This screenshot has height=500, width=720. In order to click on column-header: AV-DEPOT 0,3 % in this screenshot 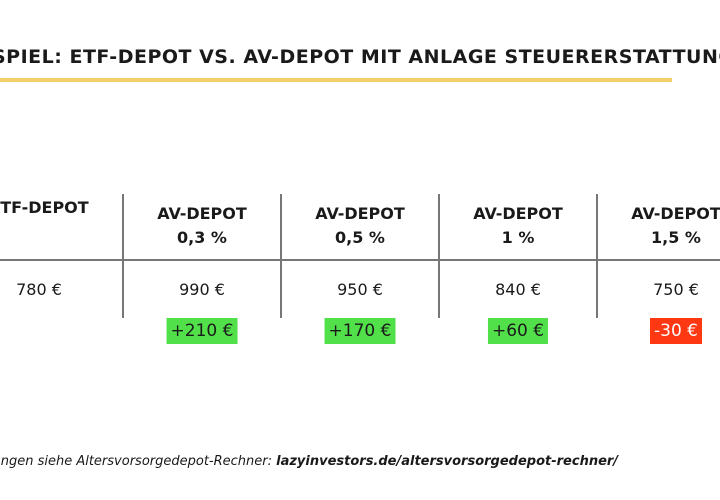, I will do `click(202, 226)`.